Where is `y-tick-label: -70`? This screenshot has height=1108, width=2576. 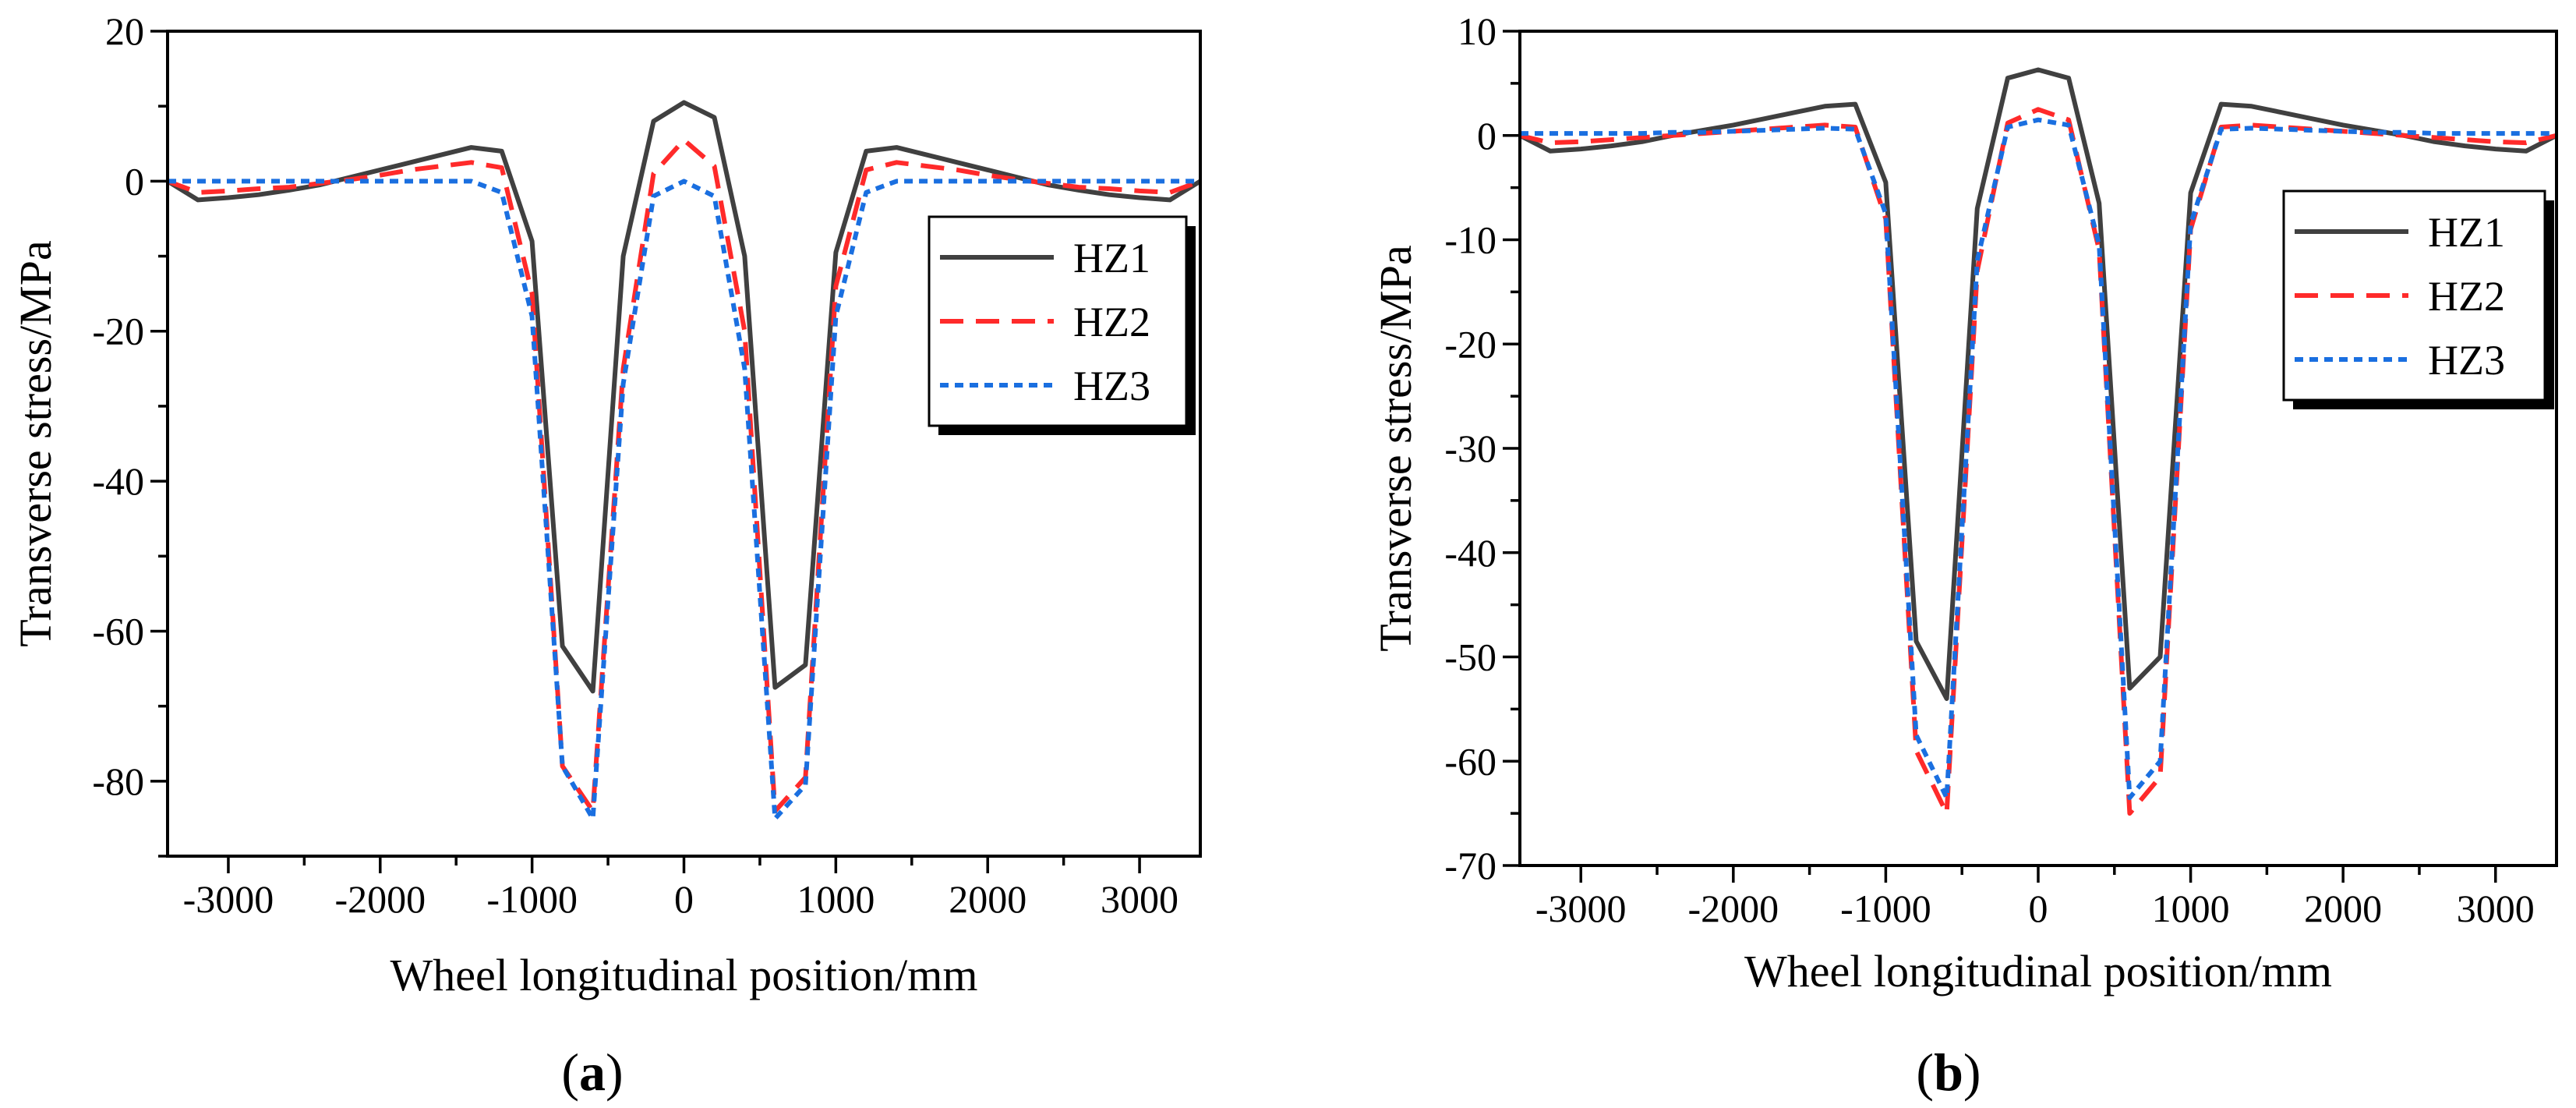
y-tick-label: -70 is located at coordinates (1470, 866).